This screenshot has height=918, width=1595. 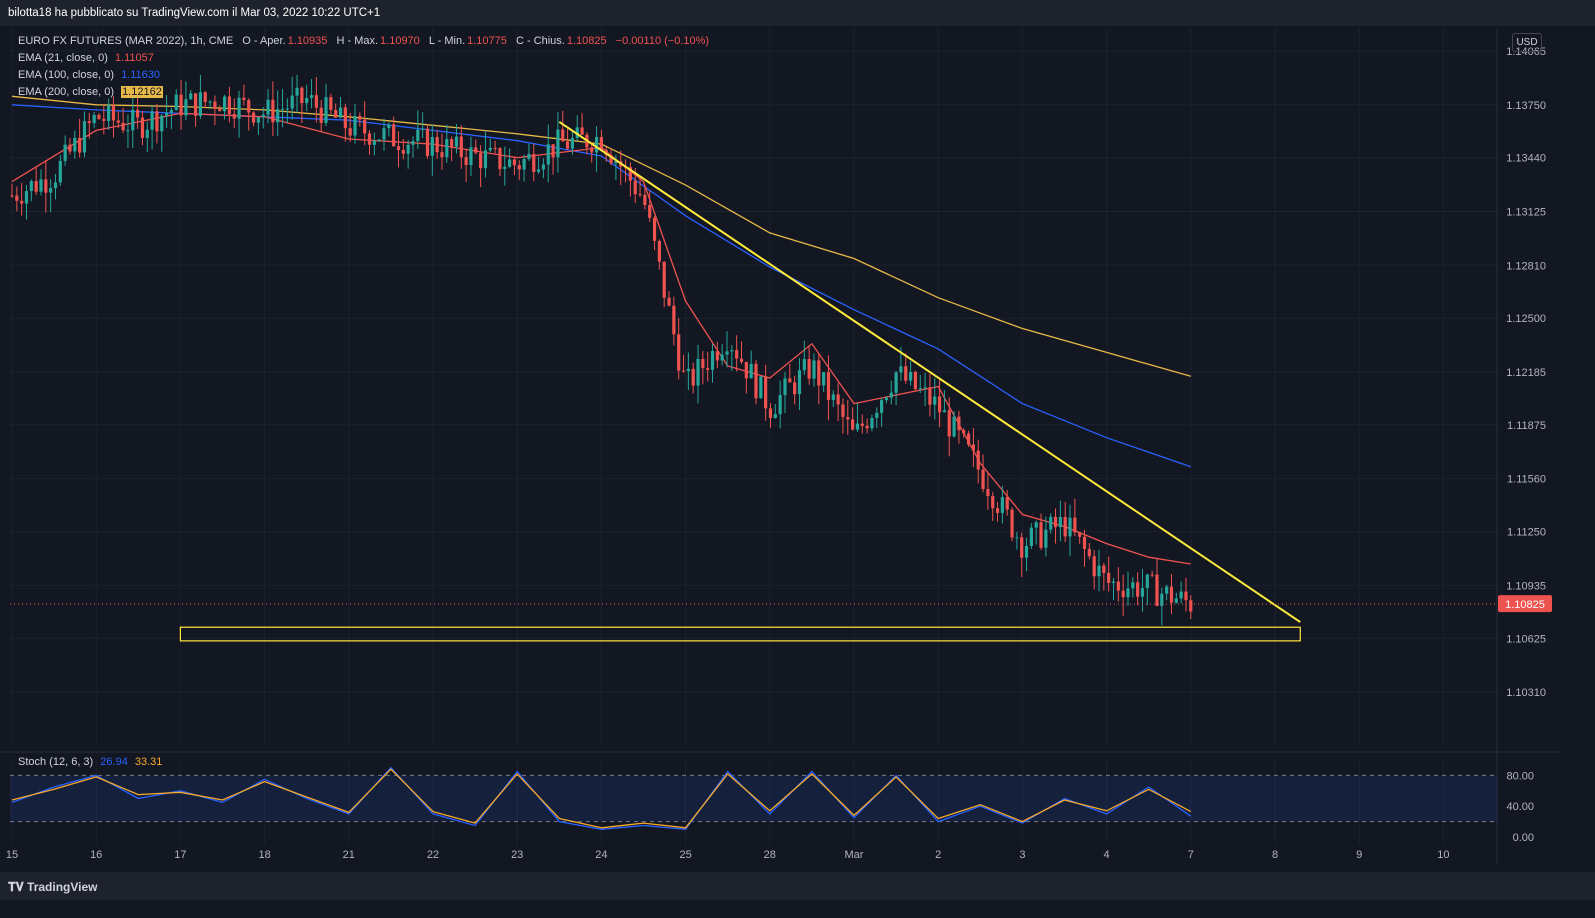 What do you see at coordinates (1526, 106) in the screenshot?
I see `y-tick-label: 1.13750` at bounding box center [1526, 106].